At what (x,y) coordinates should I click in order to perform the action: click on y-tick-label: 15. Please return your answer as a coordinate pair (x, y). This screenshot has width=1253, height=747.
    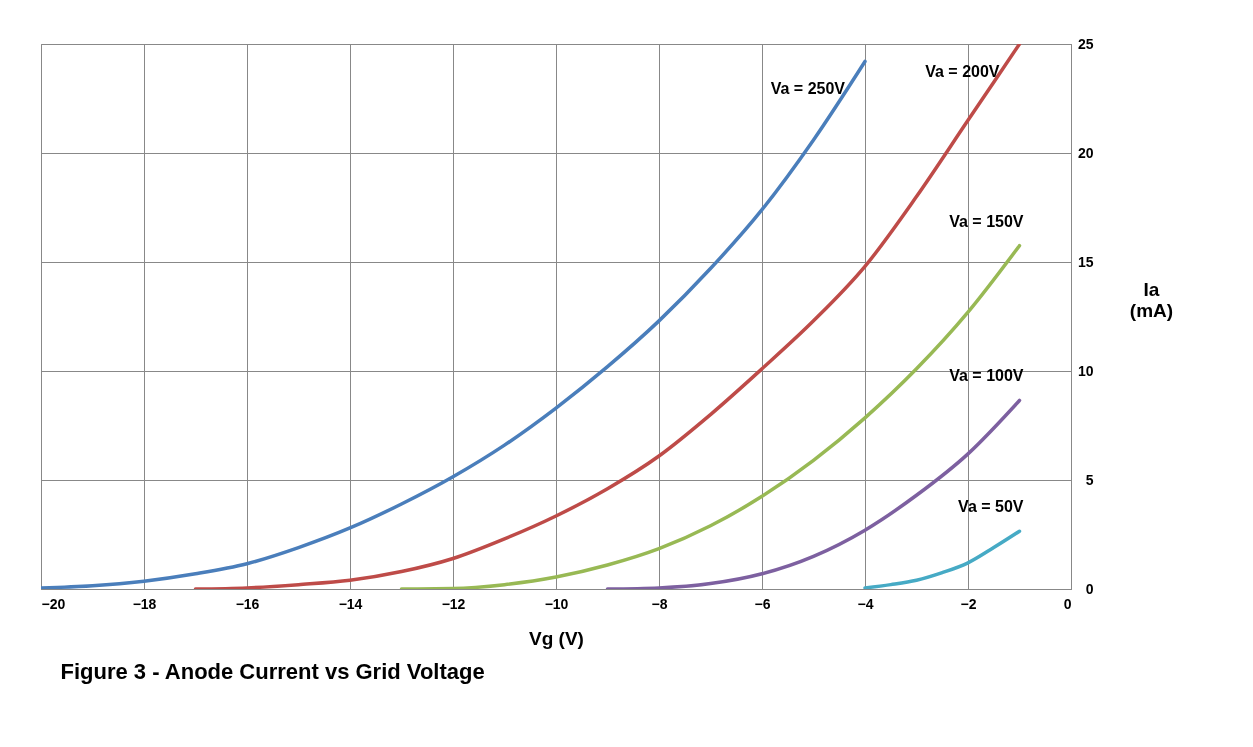
    Looking at the image, I should click on (1085, 261).